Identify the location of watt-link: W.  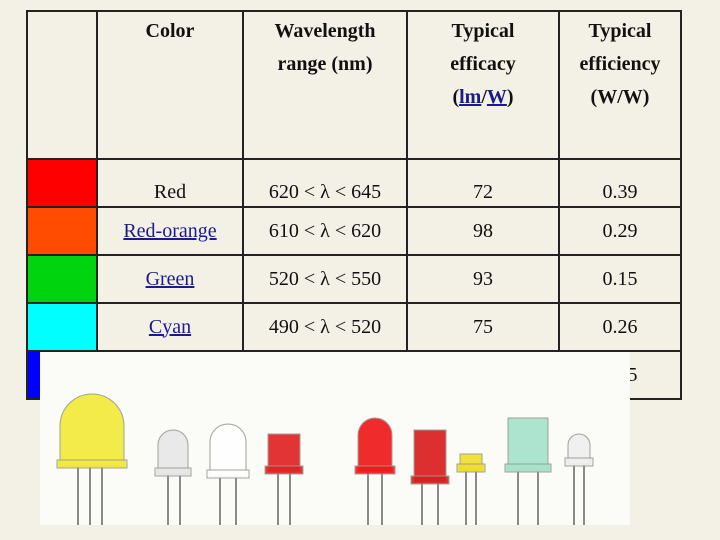
(496, 97).